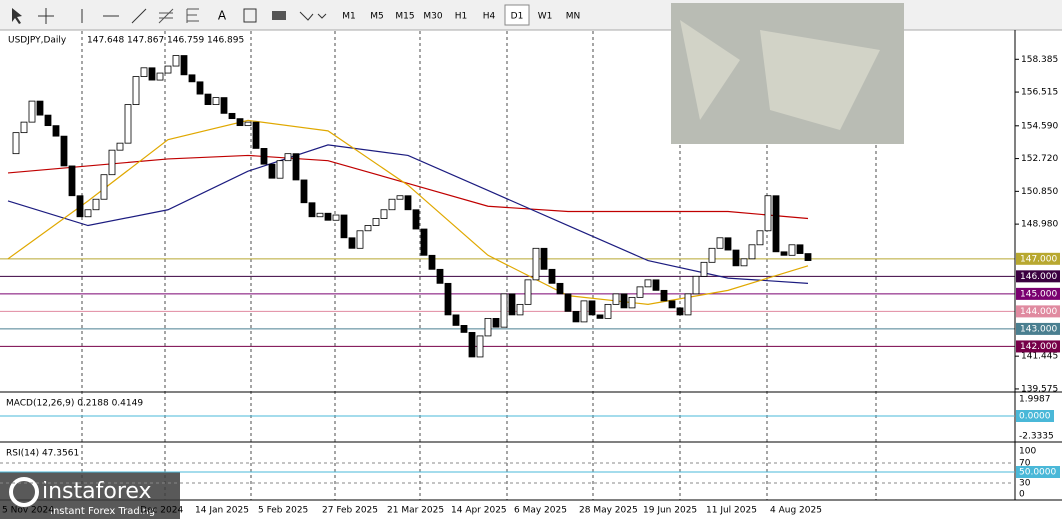 The height and width of the screenshot is (519, 1062). Describe the element at coordinates (1027, 452) in the screenshot. I see `rsi-scale: 100` at that location.